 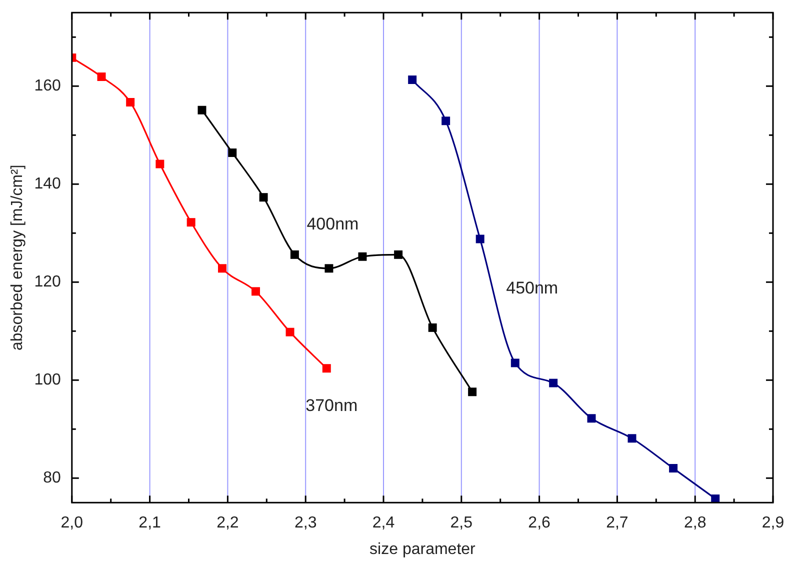 What do you see at coordinates (332, 406) in the screenshot?
I see `series-label: 370nm` at bounding box center [332, 406].